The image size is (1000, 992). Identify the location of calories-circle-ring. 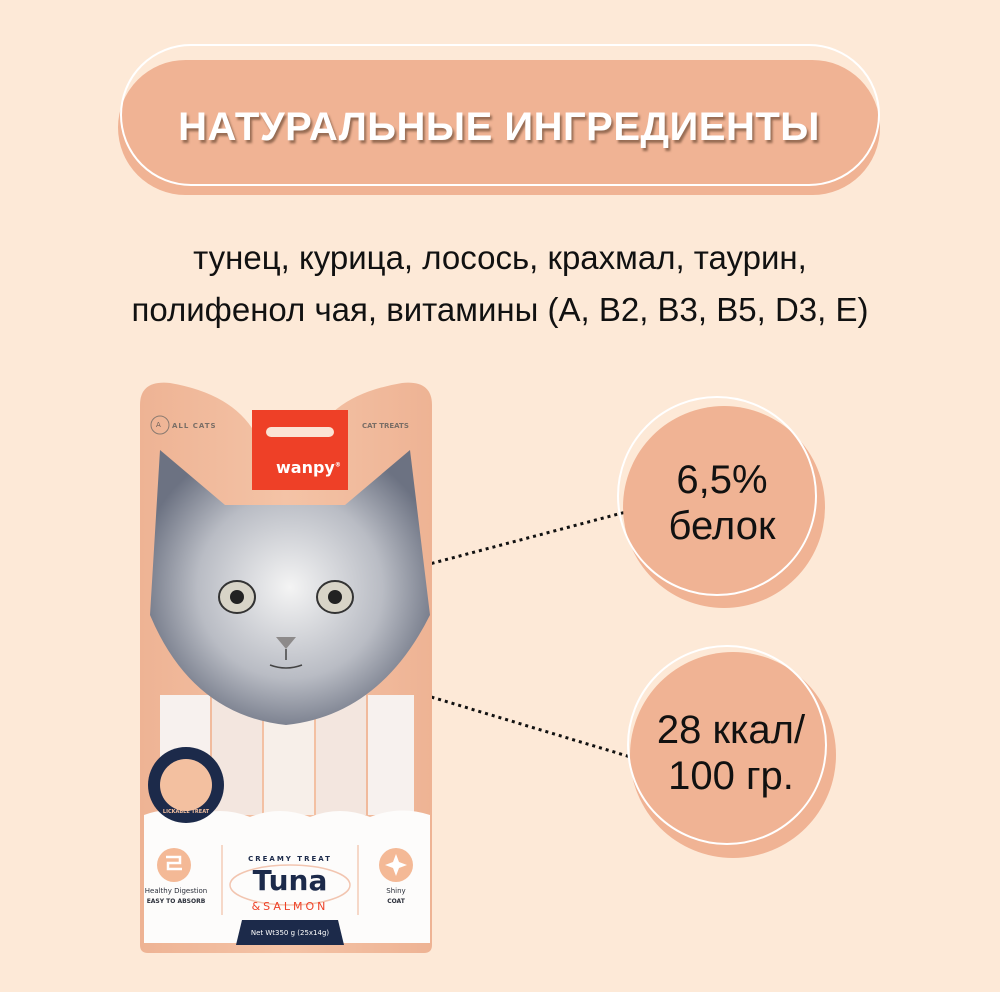
(727, 745).